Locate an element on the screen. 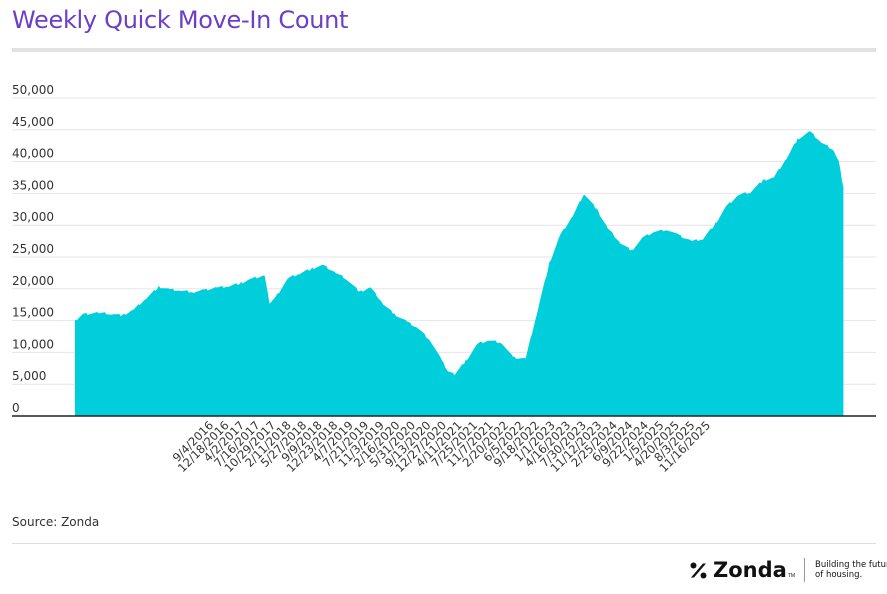 The height and width of the screenshot is (594, 887). y-tick-label: 0 is located at coordinates (16, 408).